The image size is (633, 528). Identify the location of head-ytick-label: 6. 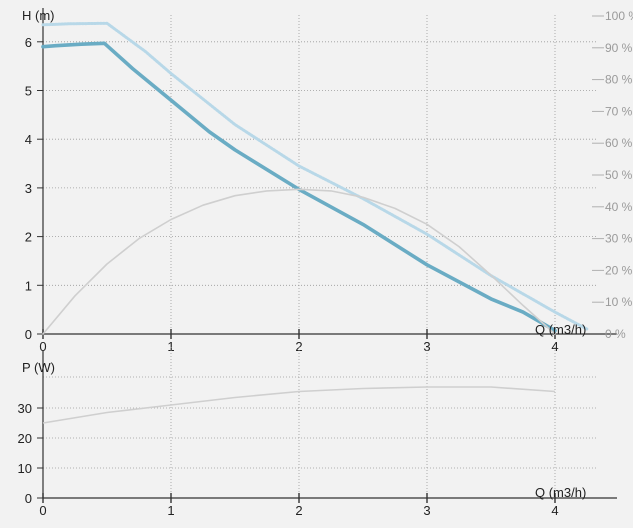
(28, 42).